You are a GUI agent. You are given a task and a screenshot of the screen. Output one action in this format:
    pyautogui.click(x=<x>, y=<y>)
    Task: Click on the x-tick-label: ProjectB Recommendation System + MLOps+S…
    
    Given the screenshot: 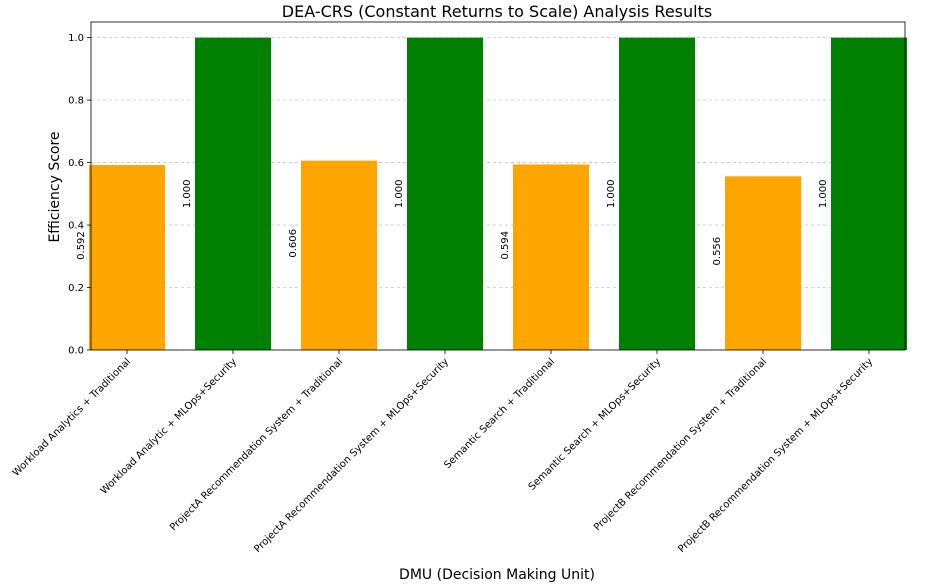 What is the action you would take?
    pyautogui.click(x=775, y=455)
    